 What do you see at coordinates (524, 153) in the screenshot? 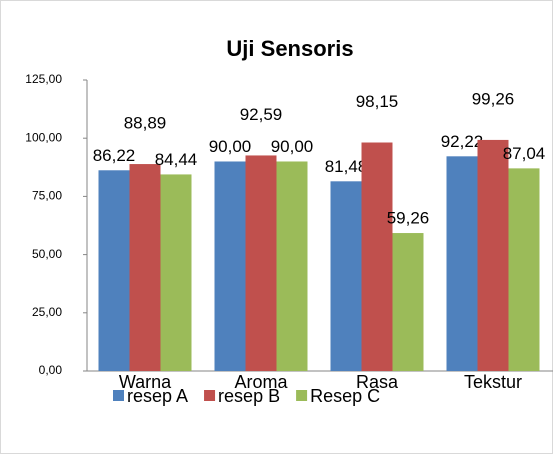
I see `value-label: 87,04` at bounding box center [524, 153].